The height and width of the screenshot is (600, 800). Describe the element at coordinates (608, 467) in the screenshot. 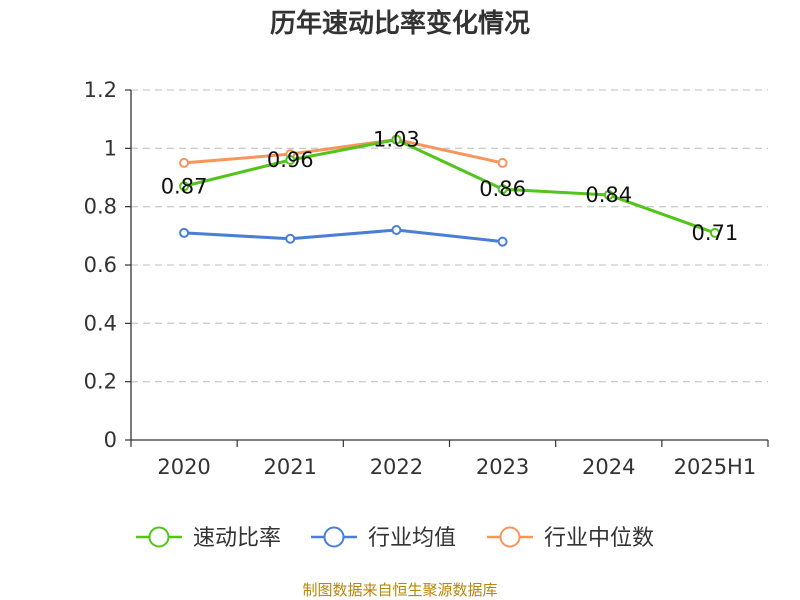

I see `x-tick-label: 2024` at that location.